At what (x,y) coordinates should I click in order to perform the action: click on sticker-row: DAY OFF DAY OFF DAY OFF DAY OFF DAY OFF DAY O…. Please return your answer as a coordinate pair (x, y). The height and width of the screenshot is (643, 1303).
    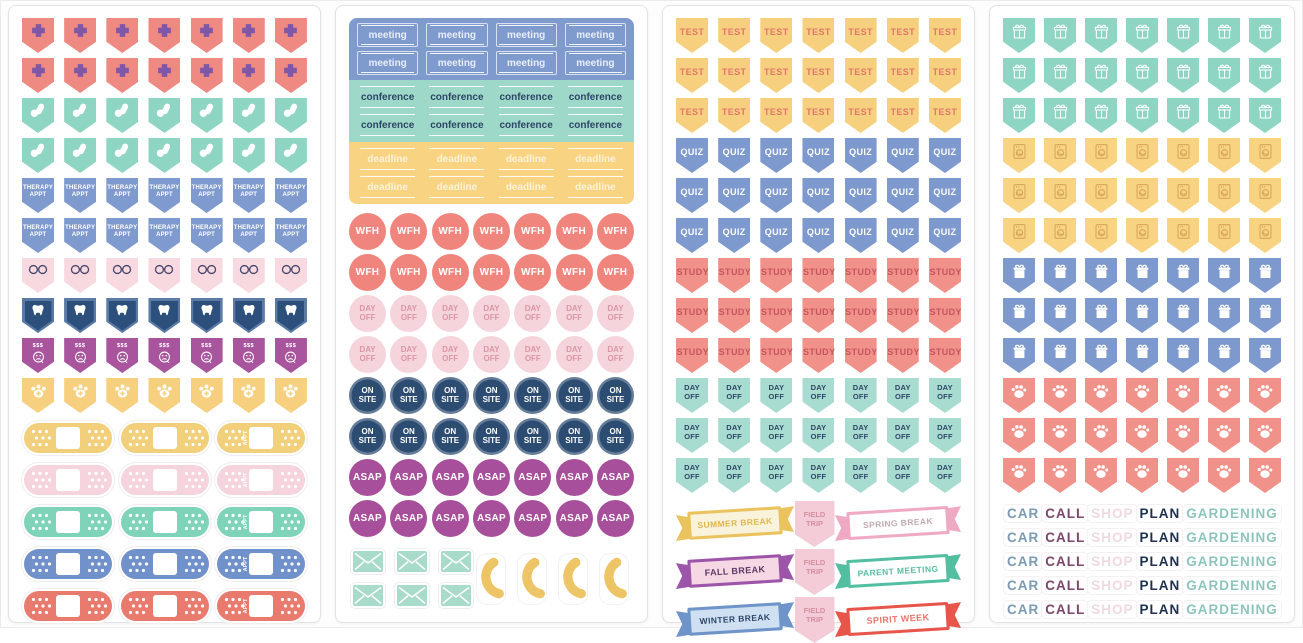
    Looking at the image, I should click on (491, 313).